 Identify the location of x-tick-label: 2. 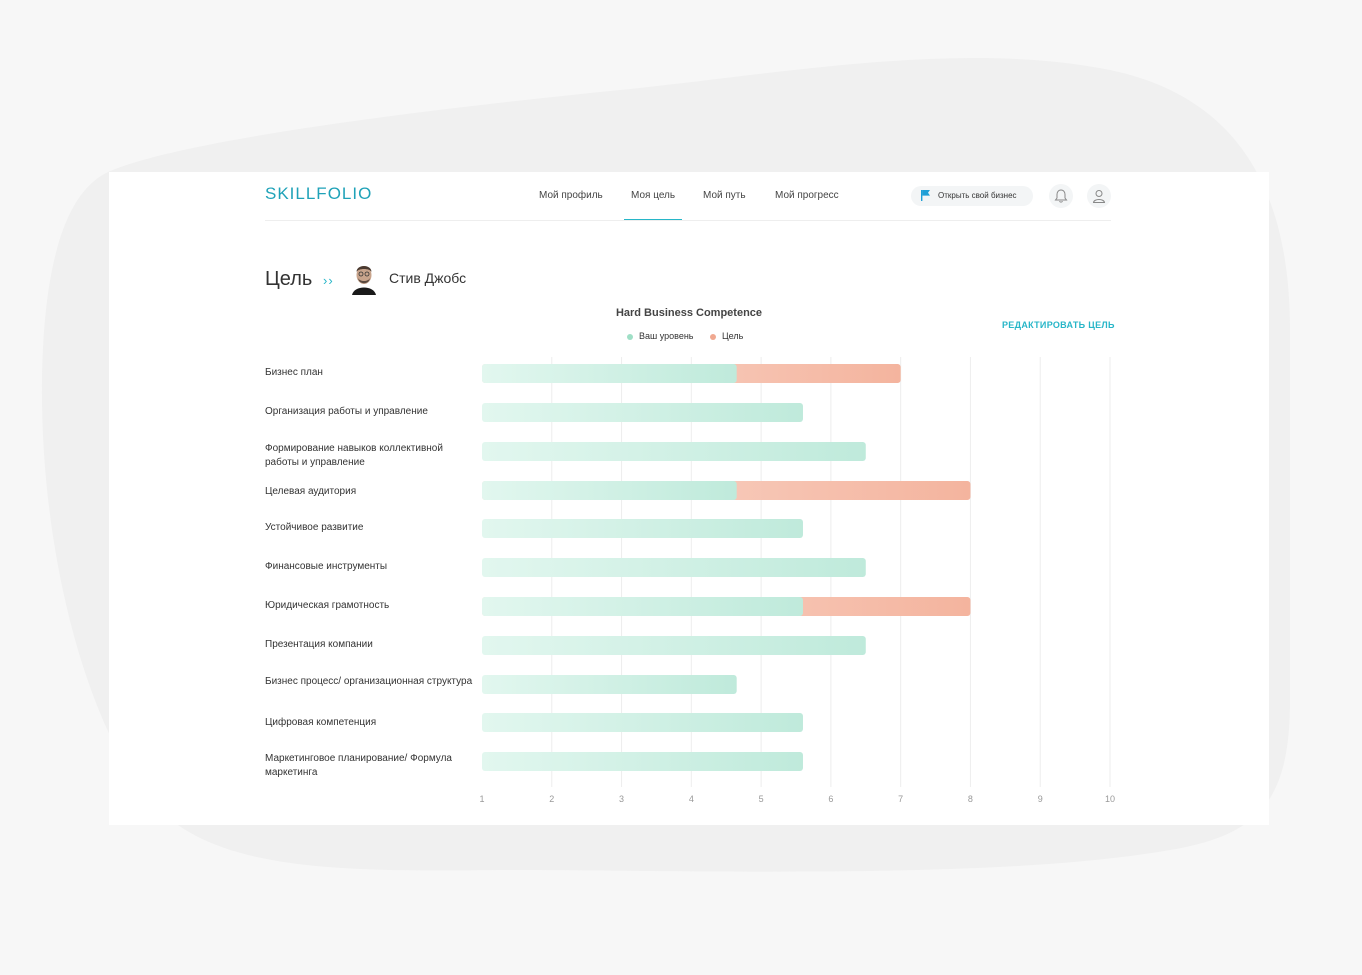
(551, 799).